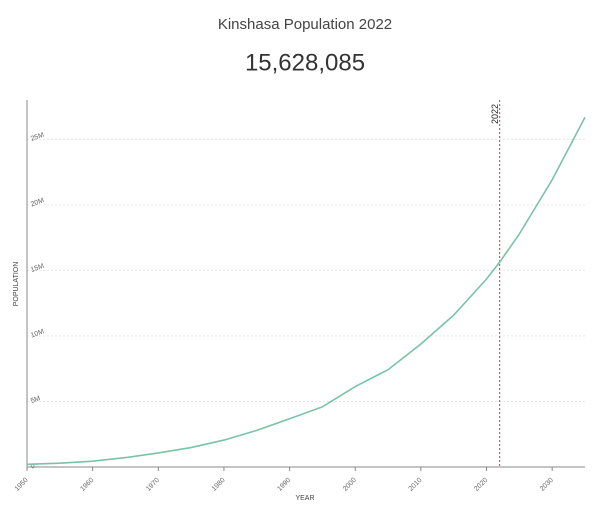 The image size is (600, 508). I want to click on y-tick-label: 10M, so click(37, 333).